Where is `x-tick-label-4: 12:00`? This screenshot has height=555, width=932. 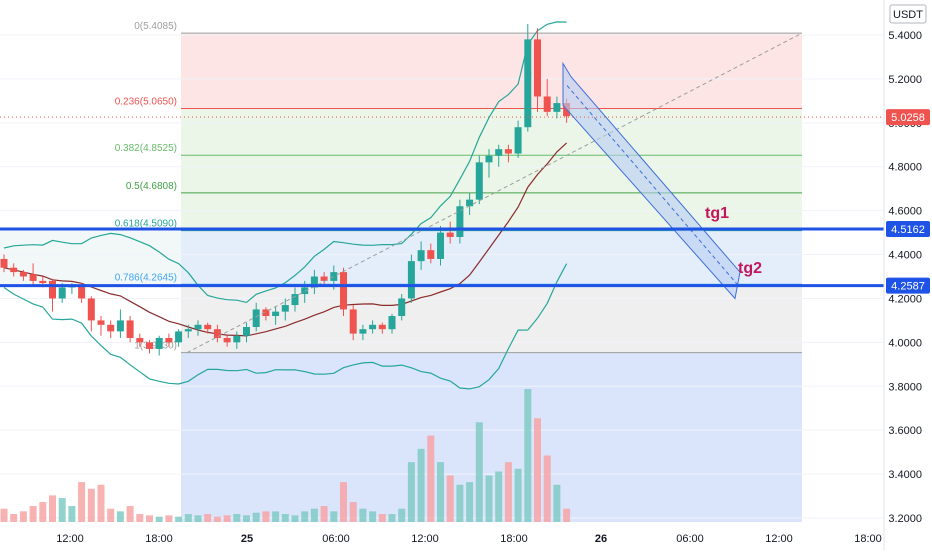 x-tick-label-4: 12:00 is located at coordinates (425, 539).